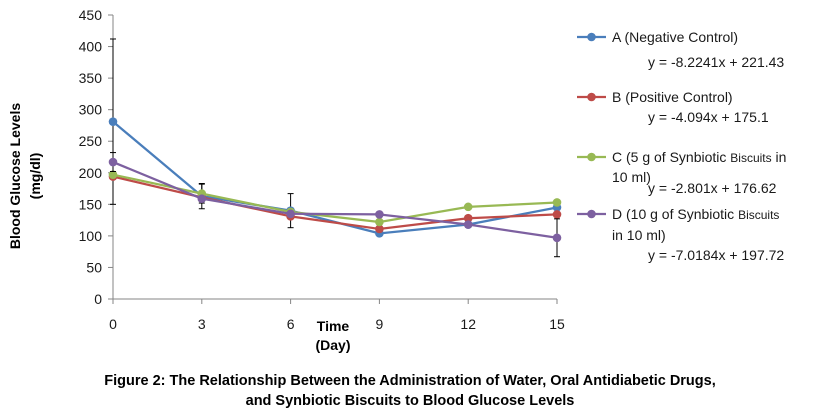 The height and width of the screenshot is (420, 818). What do you see at coordinates (468, 324) in the screenshot?
I see `x-tick-label: 12` at bounding box center [468, 324].